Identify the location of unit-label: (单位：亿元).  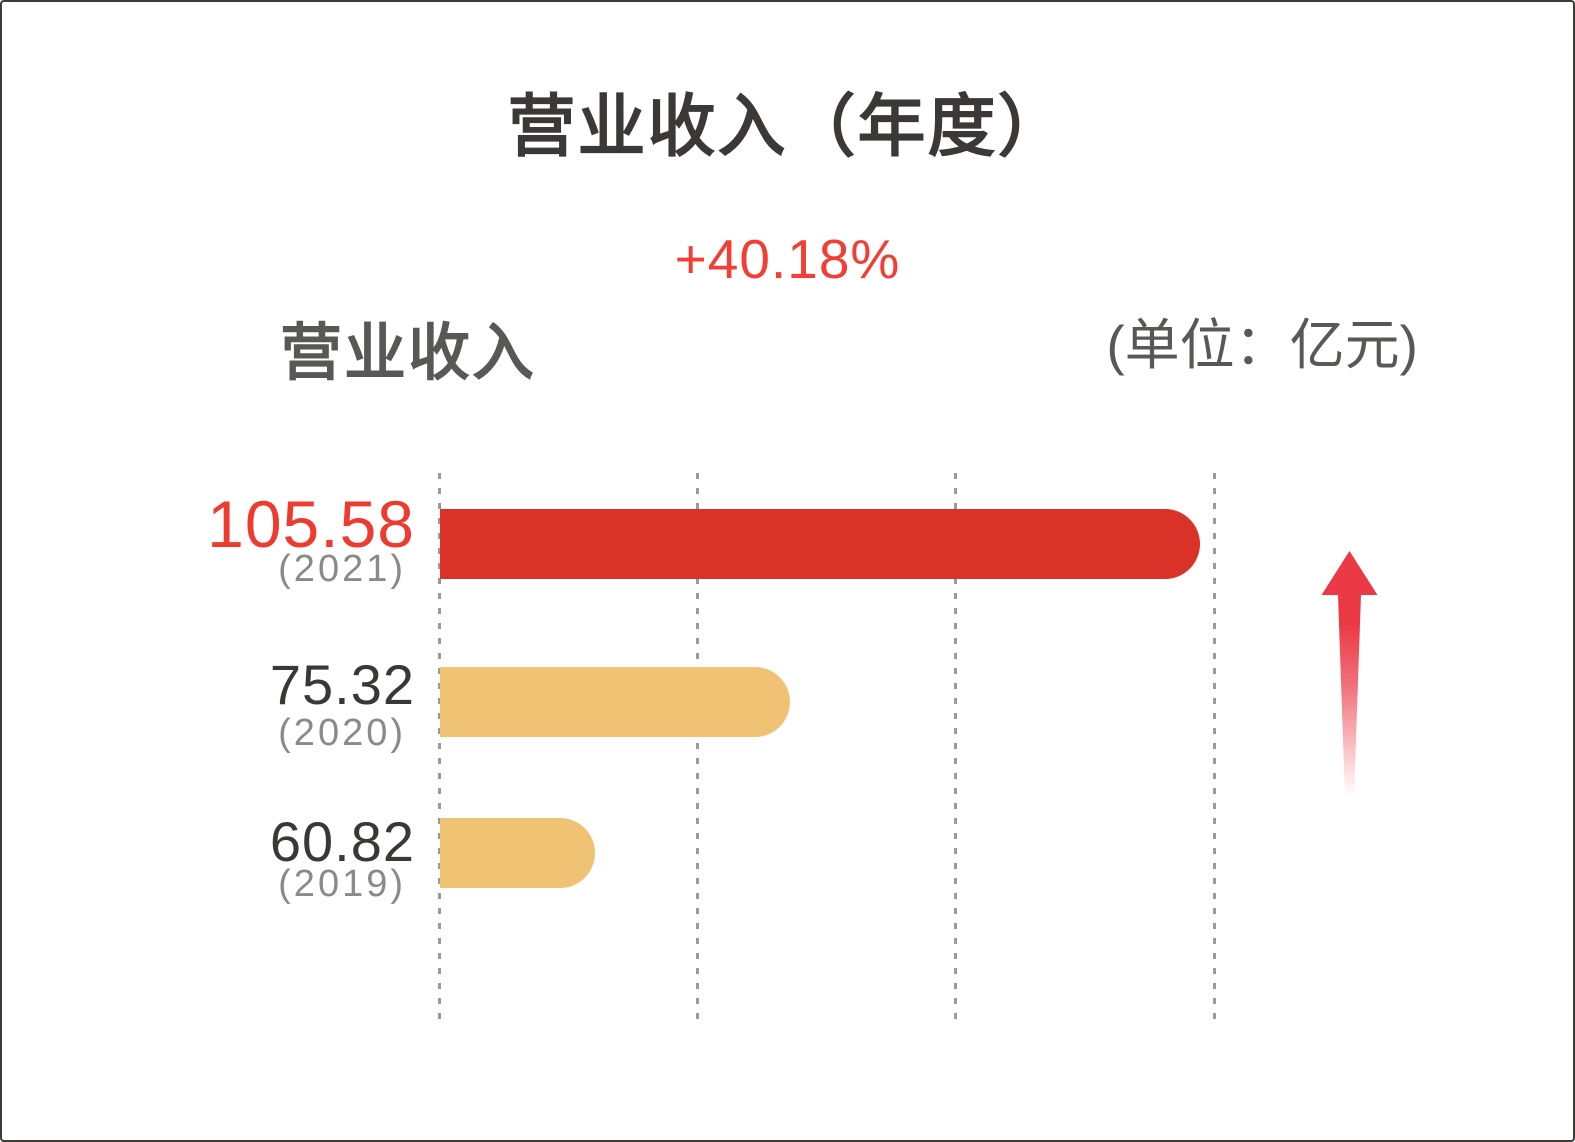
(1262, 345).